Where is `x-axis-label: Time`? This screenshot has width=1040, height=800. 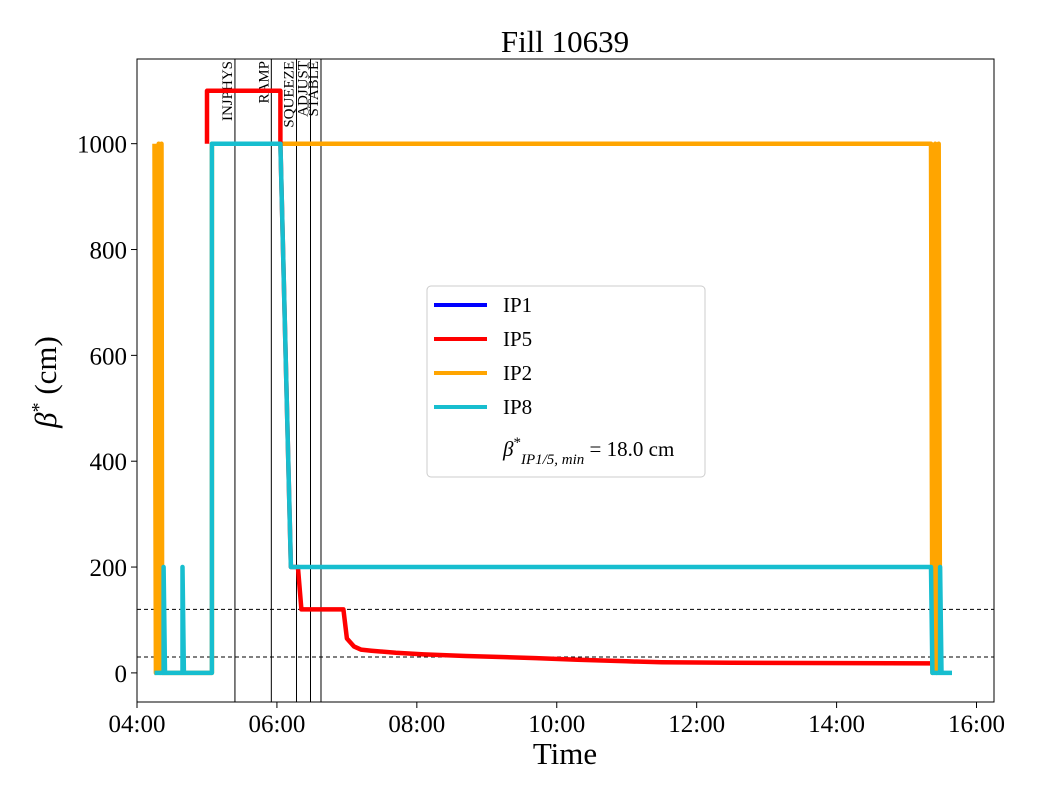 x-axis-label: Time is located at coordinates (565, 753).